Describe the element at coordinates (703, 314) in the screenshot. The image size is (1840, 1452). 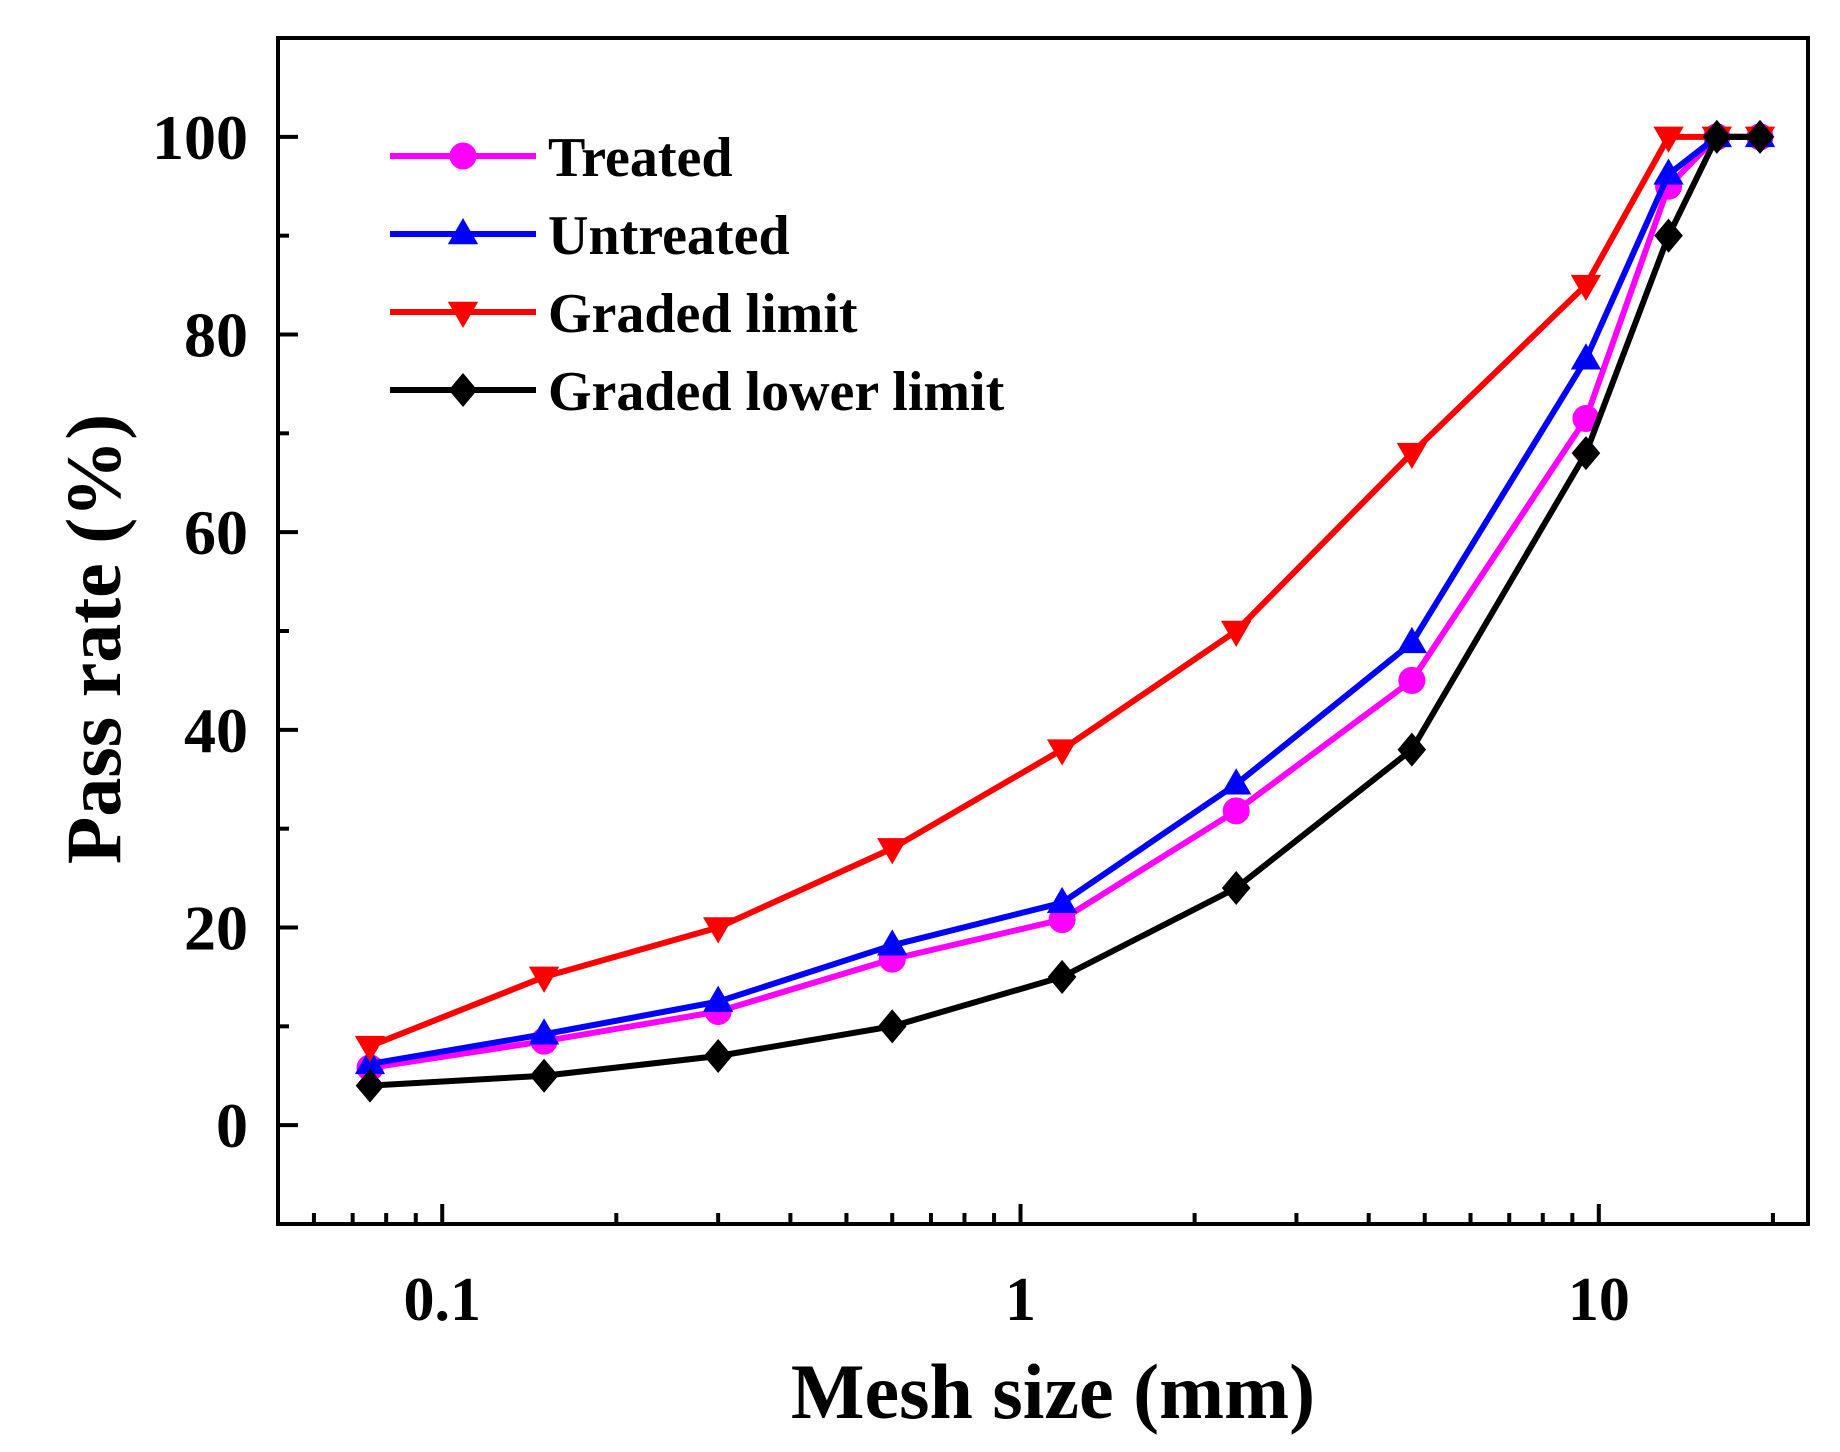
I see `legend-label: Graded limit` at that location.